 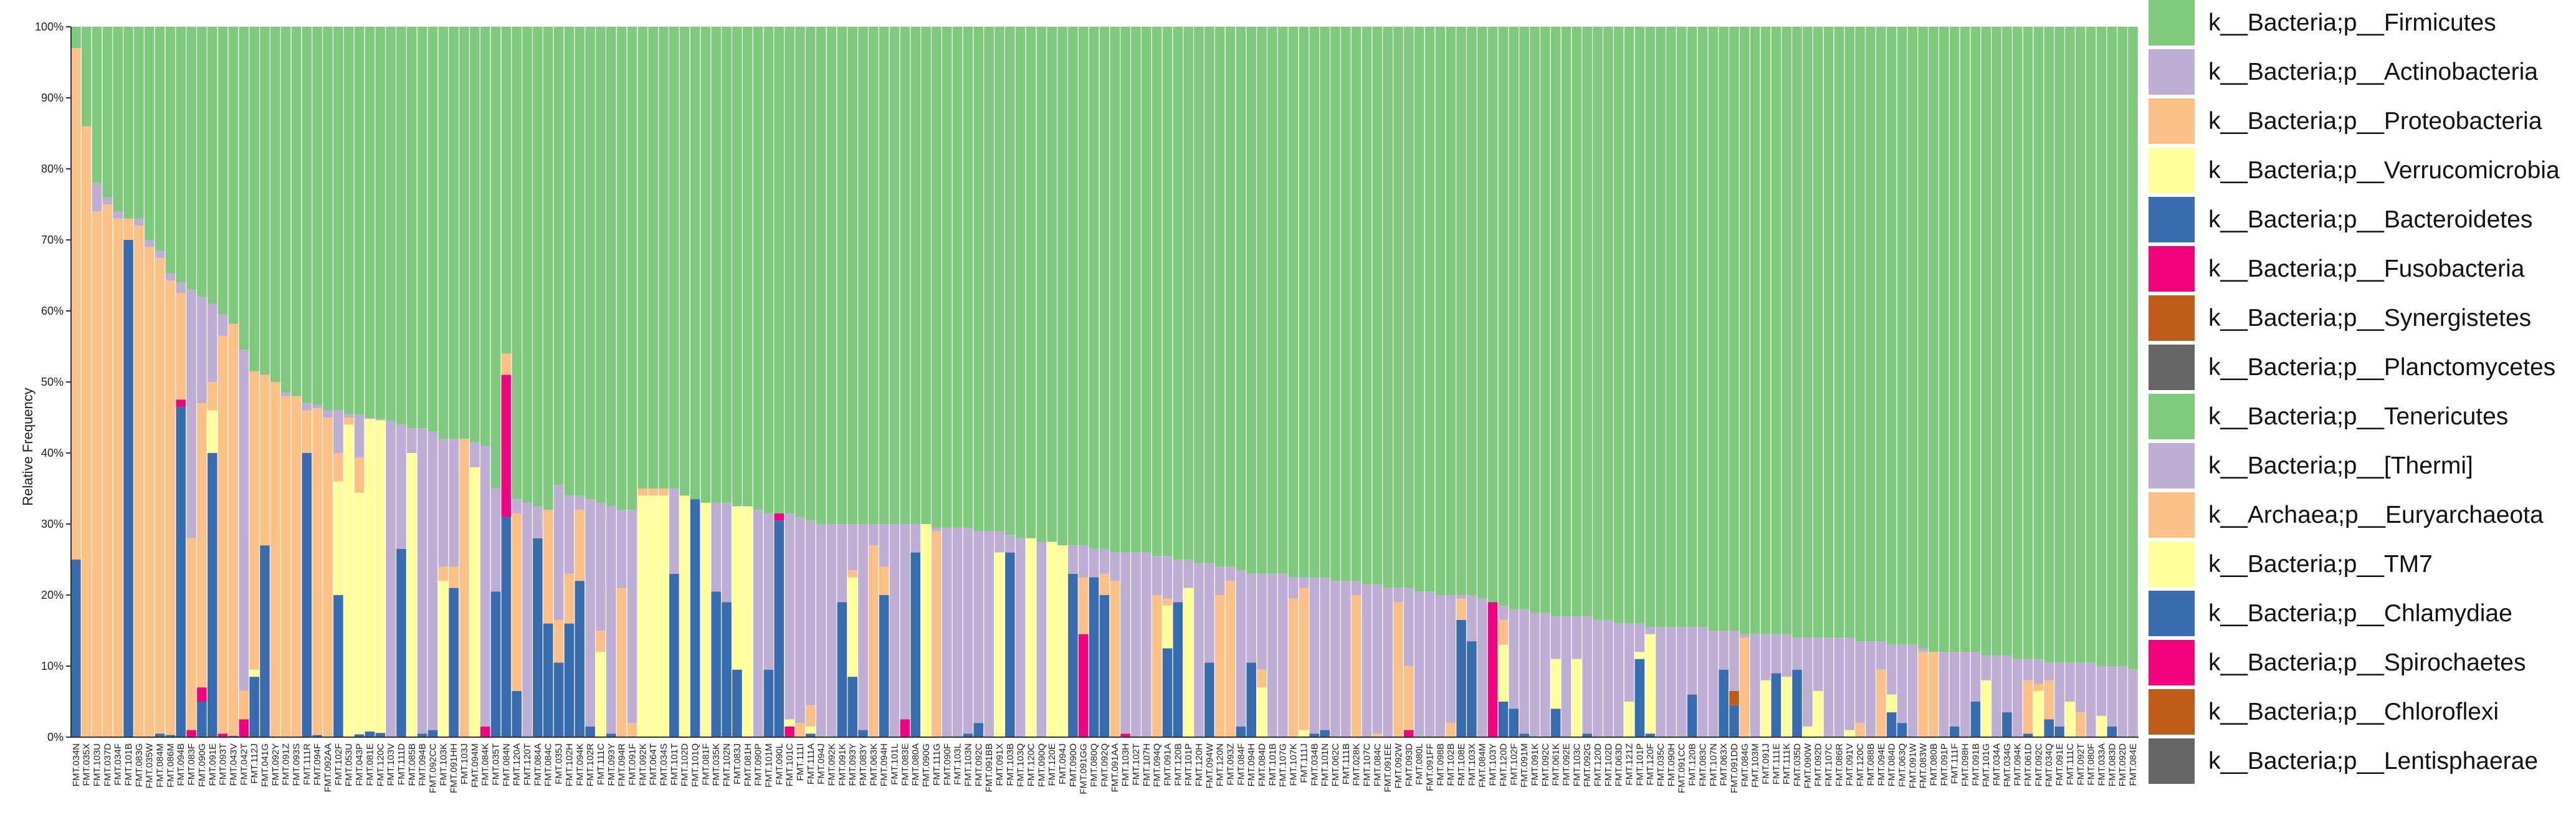 I want to click on x-tick-label: FMT.120C, so click(x=380, y=764).